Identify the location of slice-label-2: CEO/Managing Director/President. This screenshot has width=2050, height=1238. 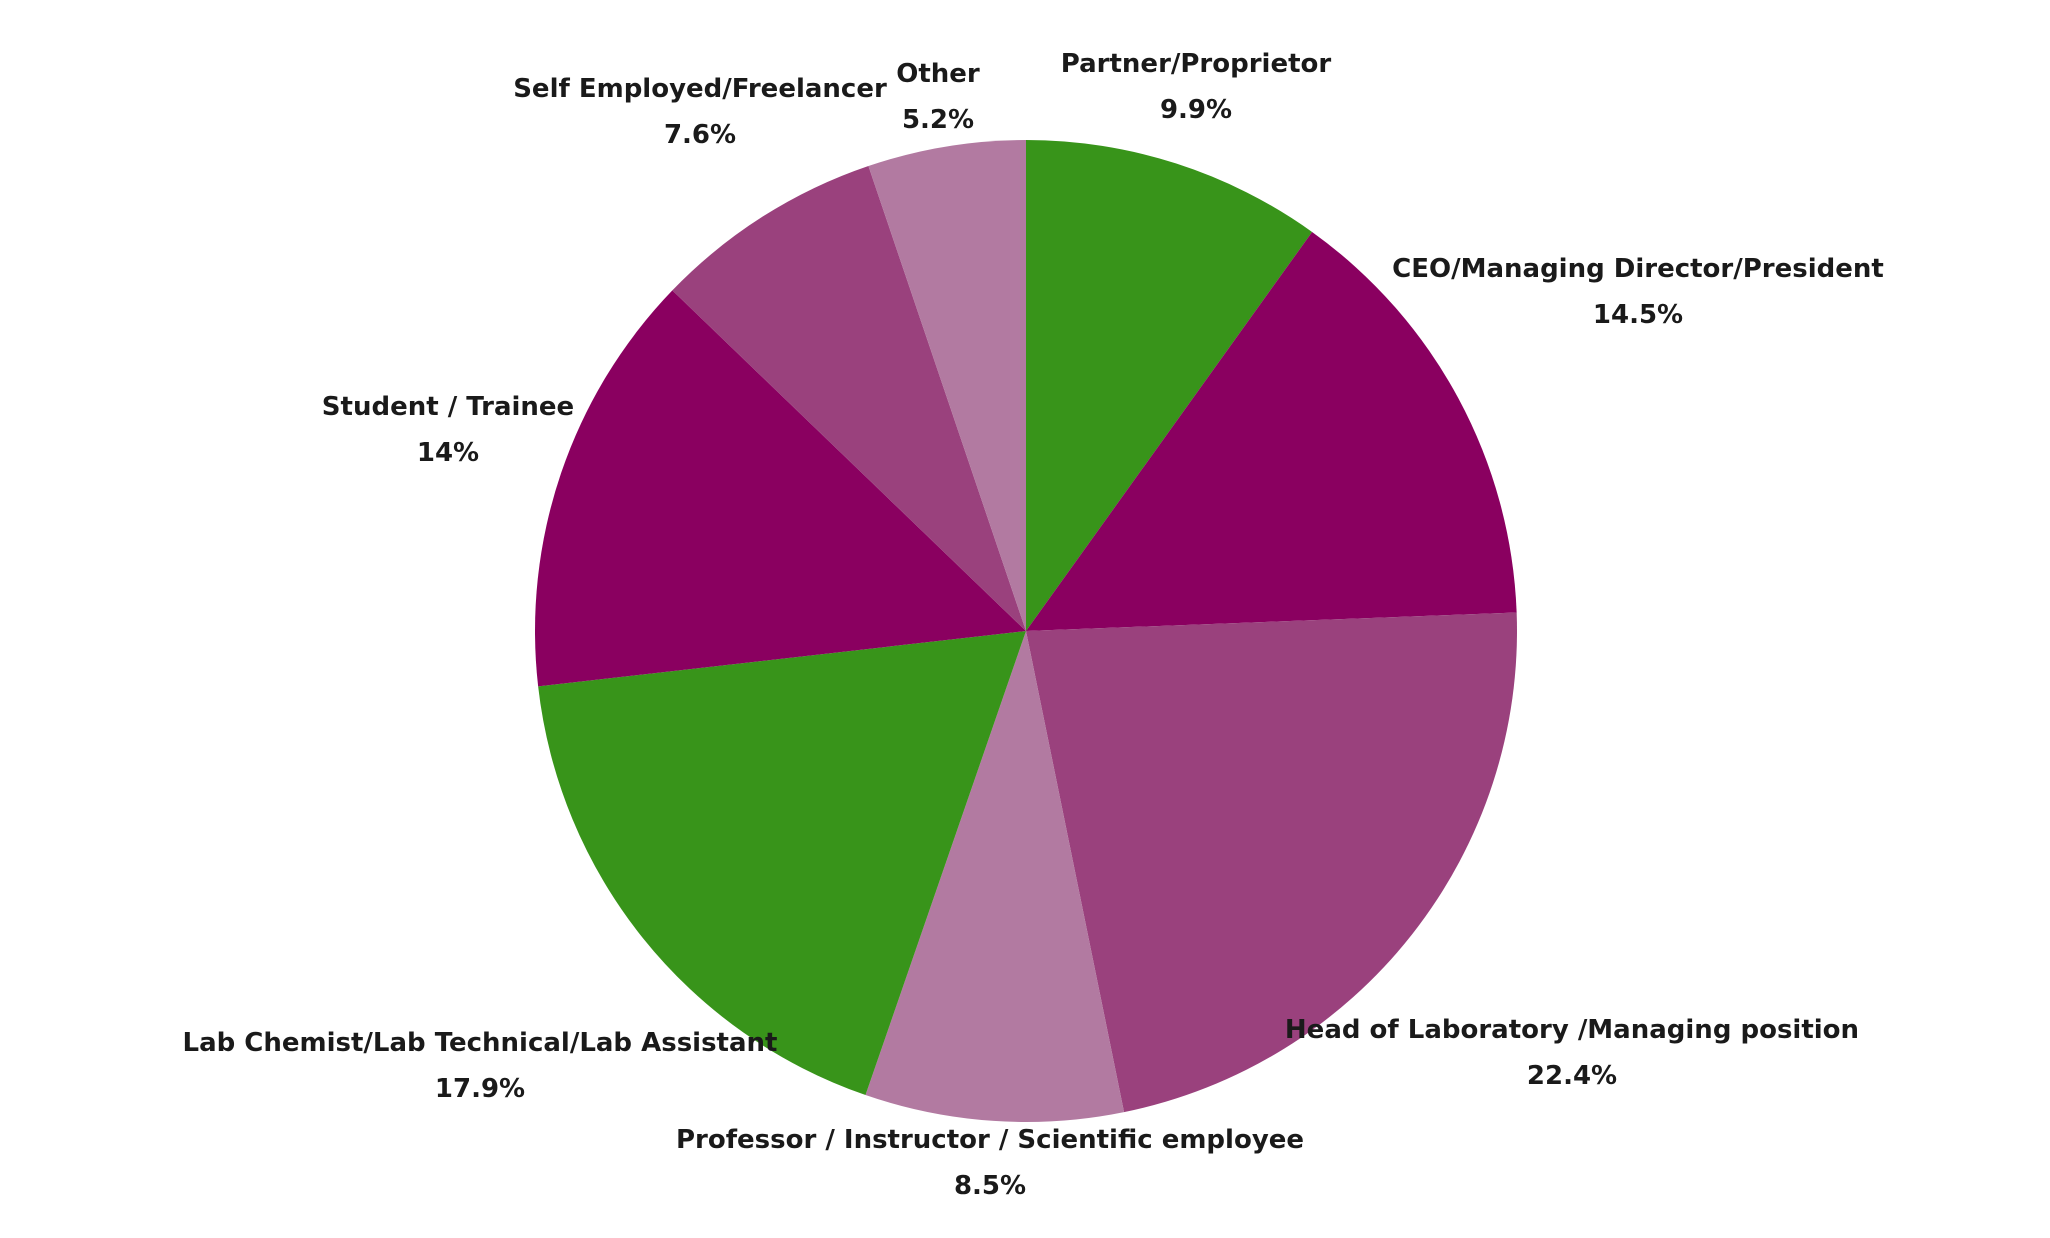
(1638, 269).